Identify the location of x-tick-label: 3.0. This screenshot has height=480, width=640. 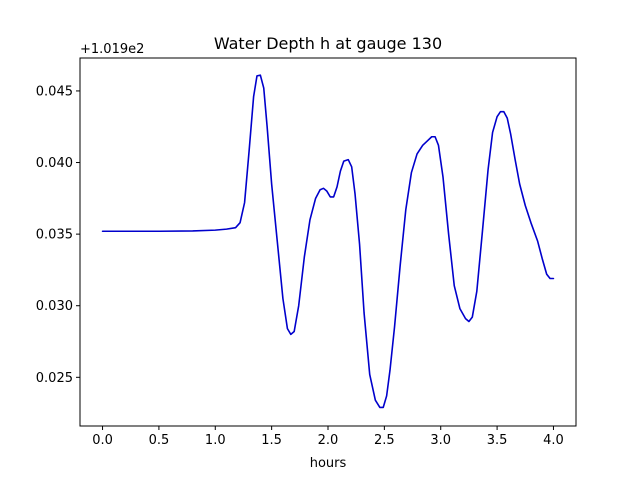
(440, 440).